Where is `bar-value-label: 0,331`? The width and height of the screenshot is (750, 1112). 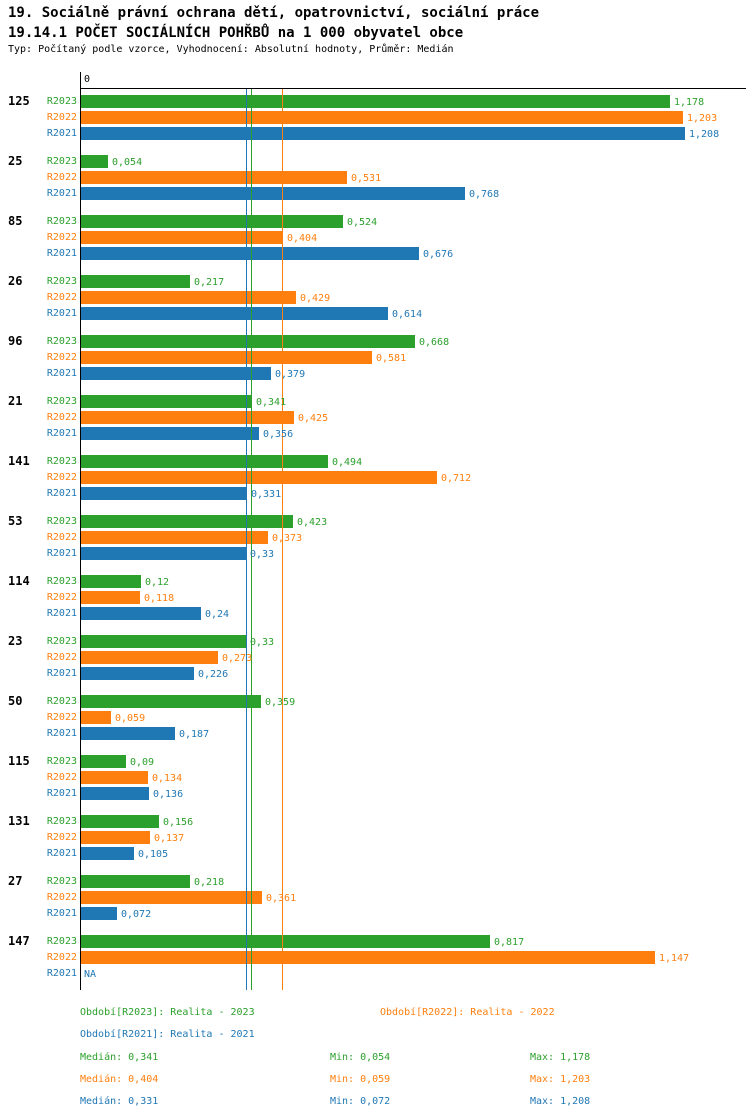
bar-value-label: 0,331 is located at coordinates (266, 494).